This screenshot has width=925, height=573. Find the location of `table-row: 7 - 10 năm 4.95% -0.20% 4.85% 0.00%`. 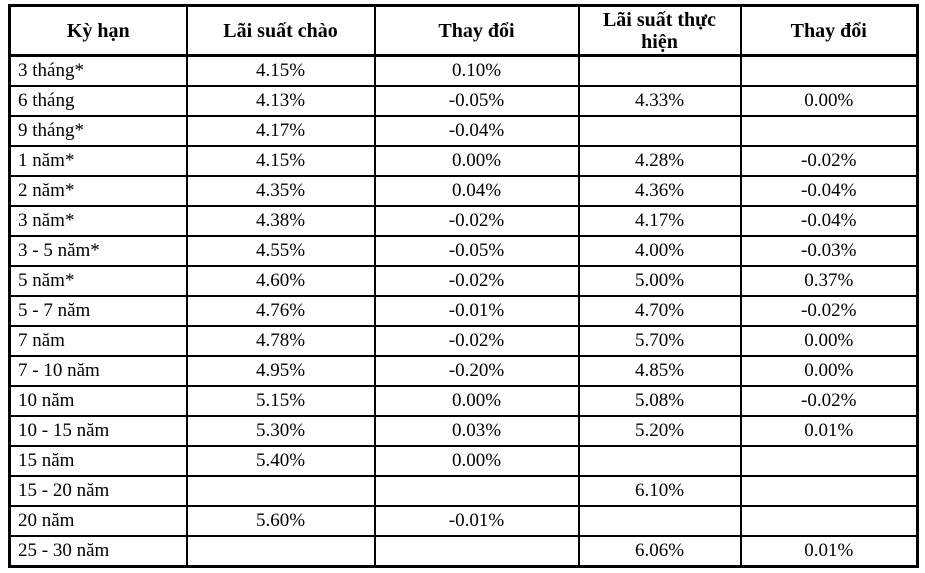

table-row: 7 - 10 năm 4.95% -0.20% 4.85% 0.00% is located at coordinates (463, 371).